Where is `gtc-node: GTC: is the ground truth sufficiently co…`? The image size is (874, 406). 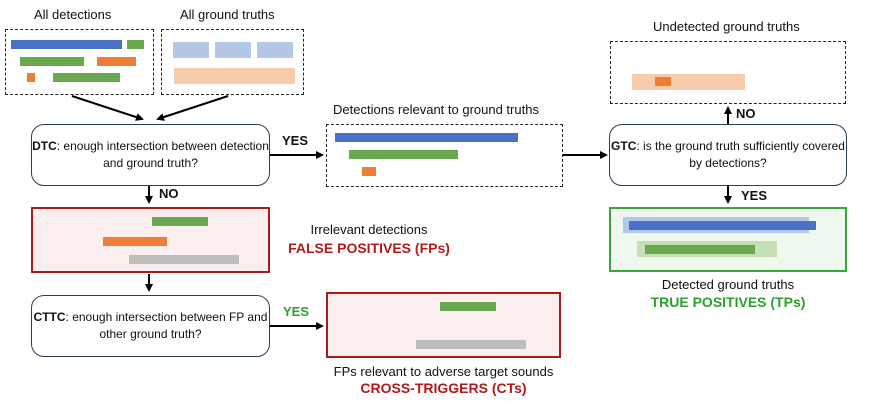 gtc-node: GTC: is the ground truth sufficiently co… is located at coordinates (728, 155).